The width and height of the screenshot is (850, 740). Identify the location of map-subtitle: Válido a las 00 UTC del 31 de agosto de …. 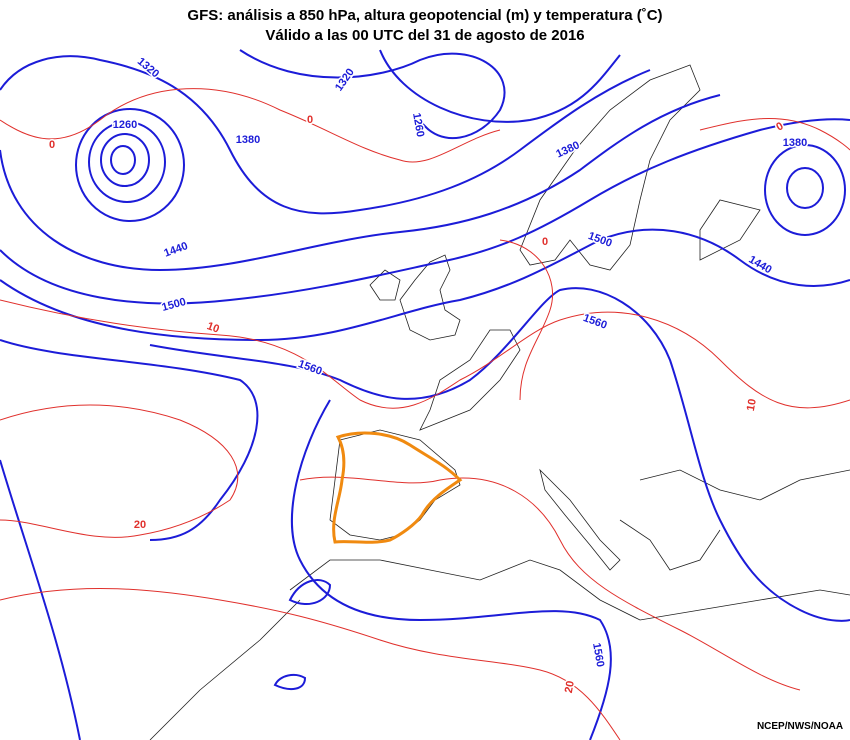
(424, 35).